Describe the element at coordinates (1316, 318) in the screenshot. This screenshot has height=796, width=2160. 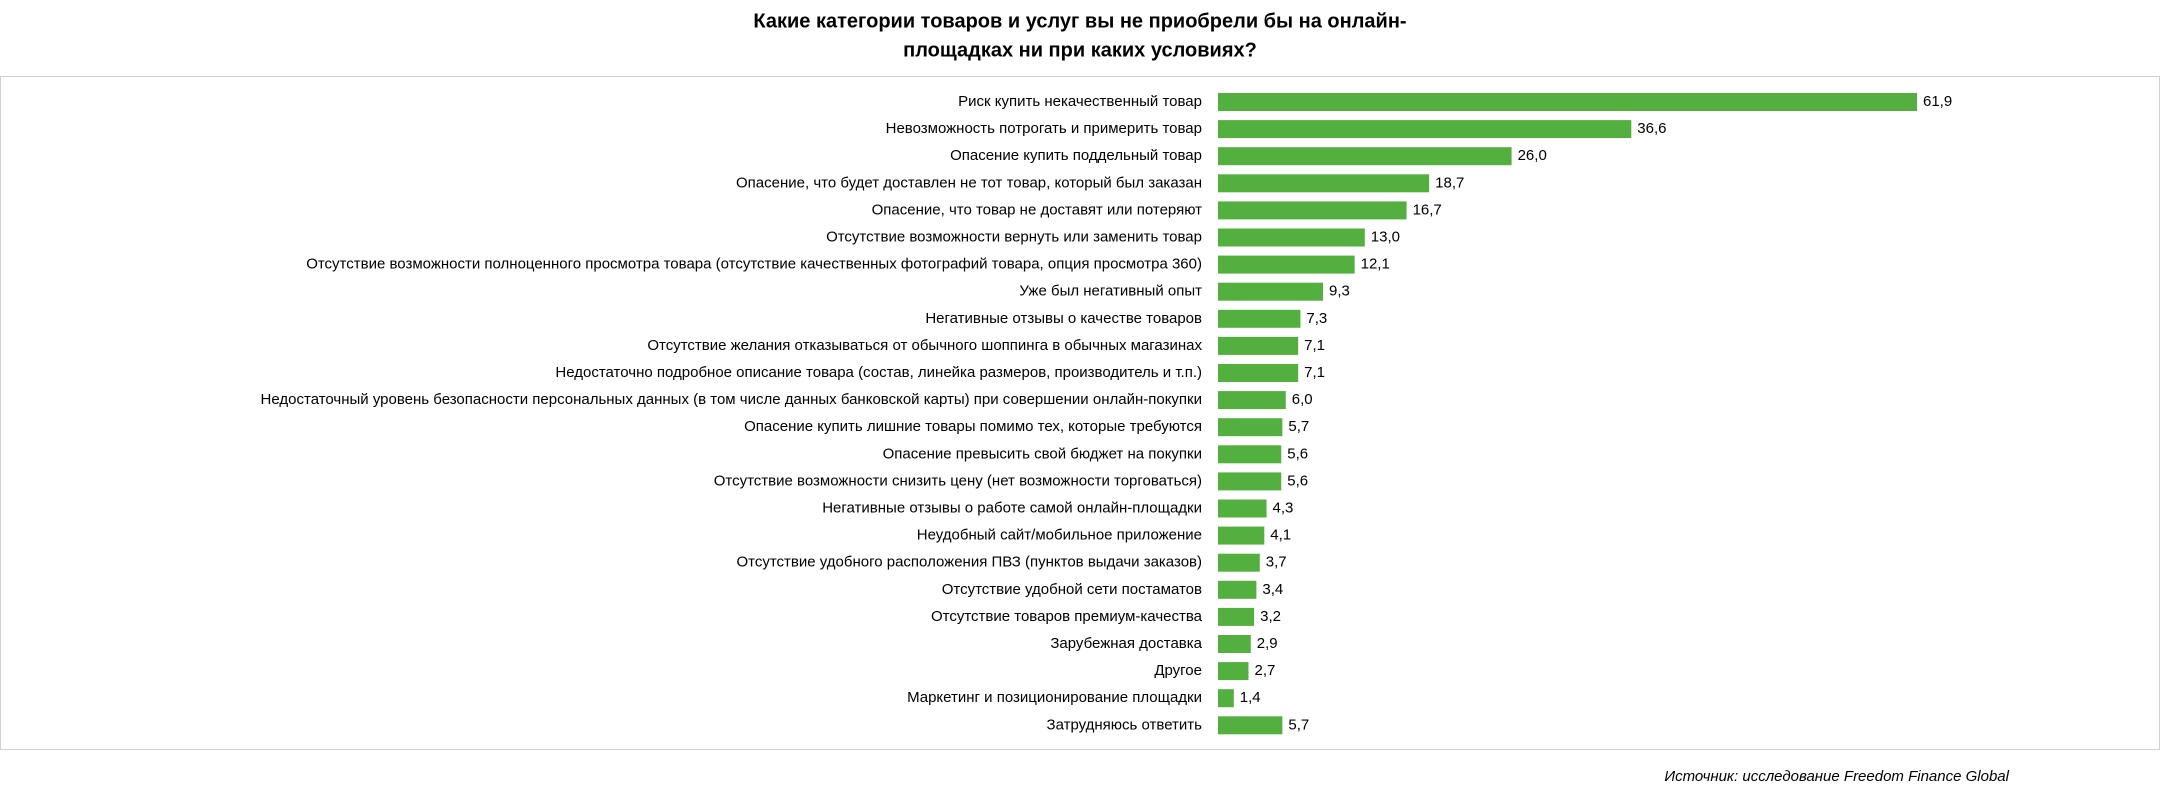
I see `value-label: 7,3` at that location.